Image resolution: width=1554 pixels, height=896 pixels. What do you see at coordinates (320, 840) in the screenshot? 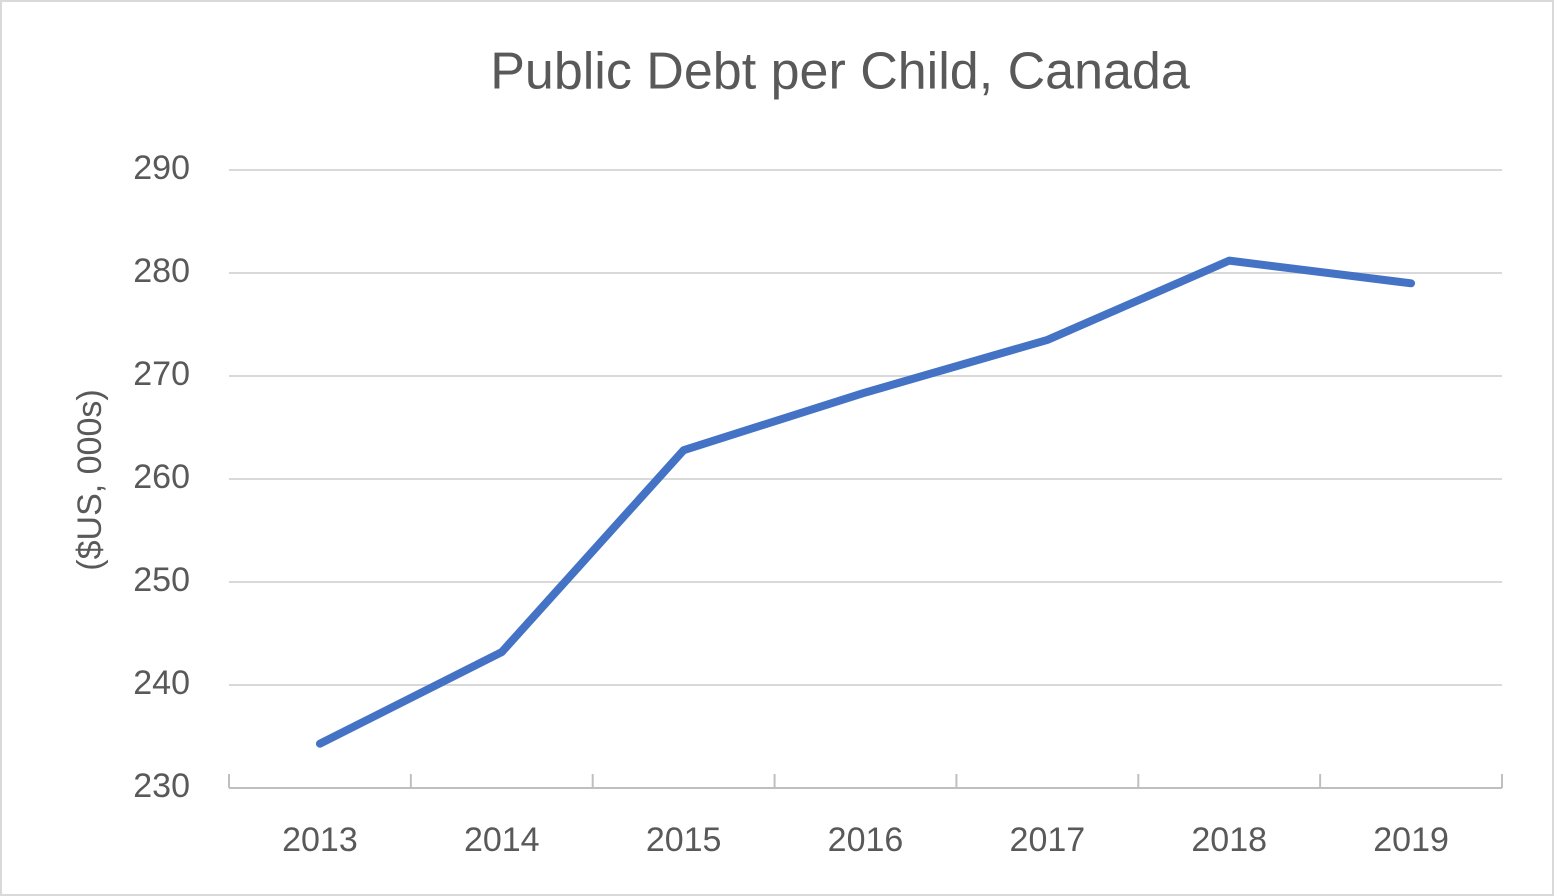
I see `x-tick-label: 2013` at bounding box center [320, 840].